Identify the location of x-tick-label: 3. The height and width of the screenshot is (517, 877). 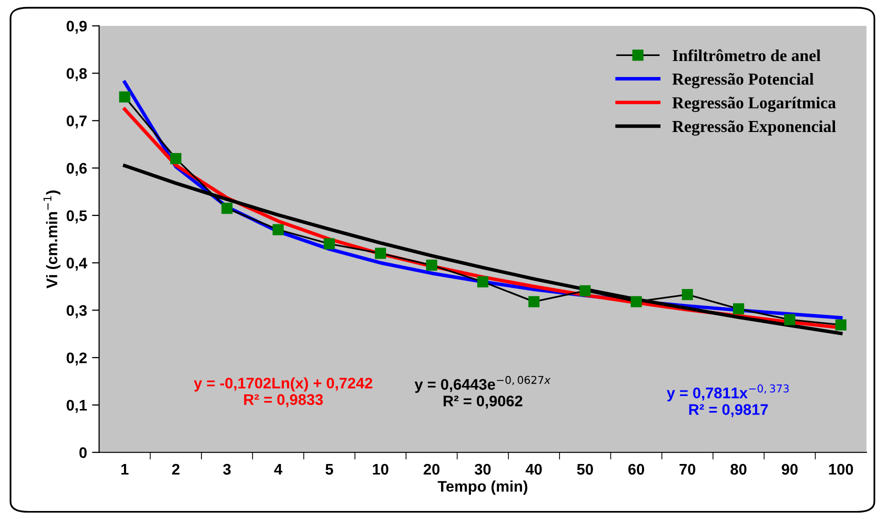
(227, 469).